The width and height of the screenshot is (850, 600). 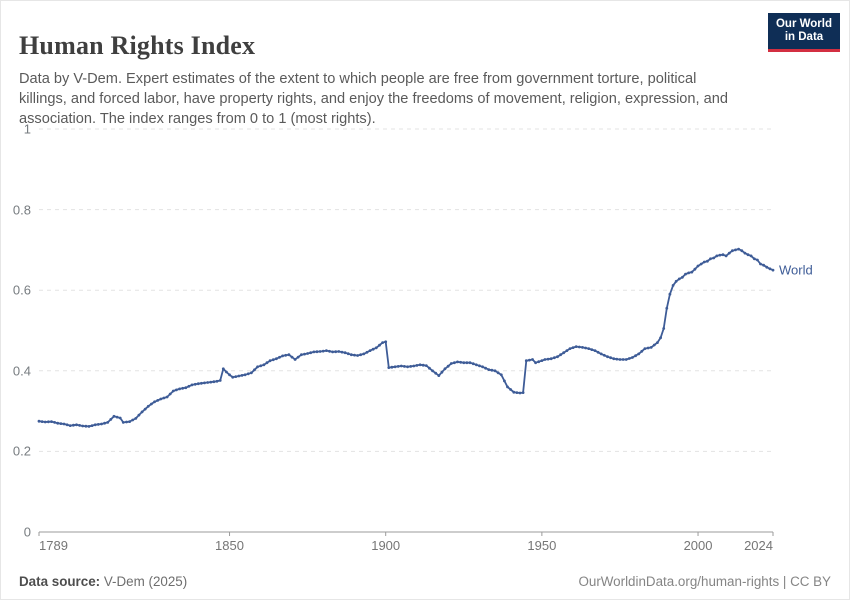 I want to click on owid-logo: Our World in Data, so click(x=804, y=32).